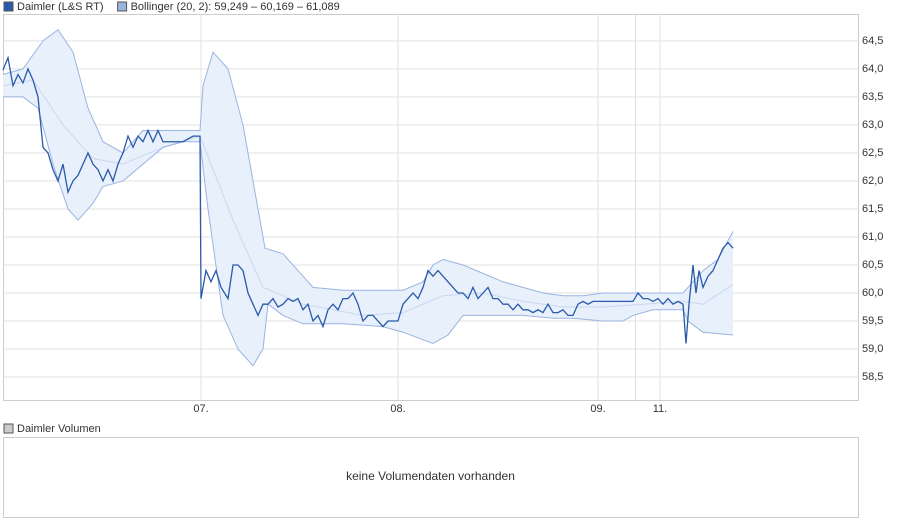 The width and height of the screenshot is (900, 526). What do you see at coordinates (872, 265) in the screenshot?
I see `y-tick-label: 60,5` at bounding box center [872, 265].